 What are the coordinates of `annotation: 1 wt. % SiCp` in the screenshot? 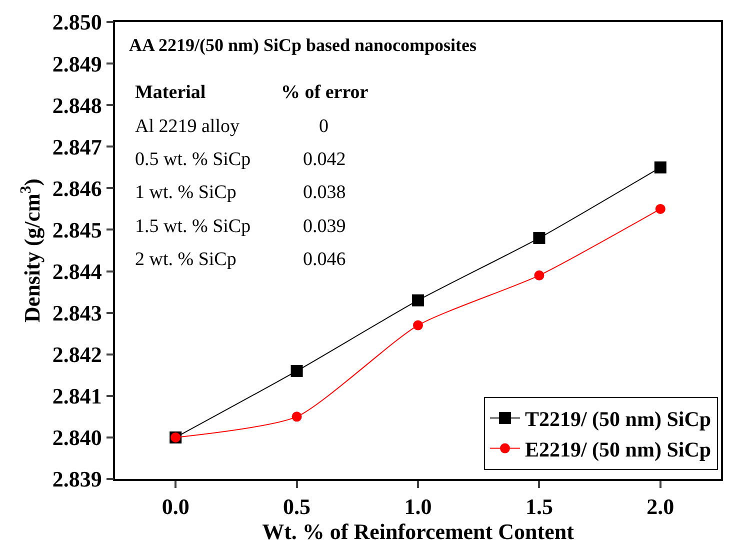 It's located at (185, 192).